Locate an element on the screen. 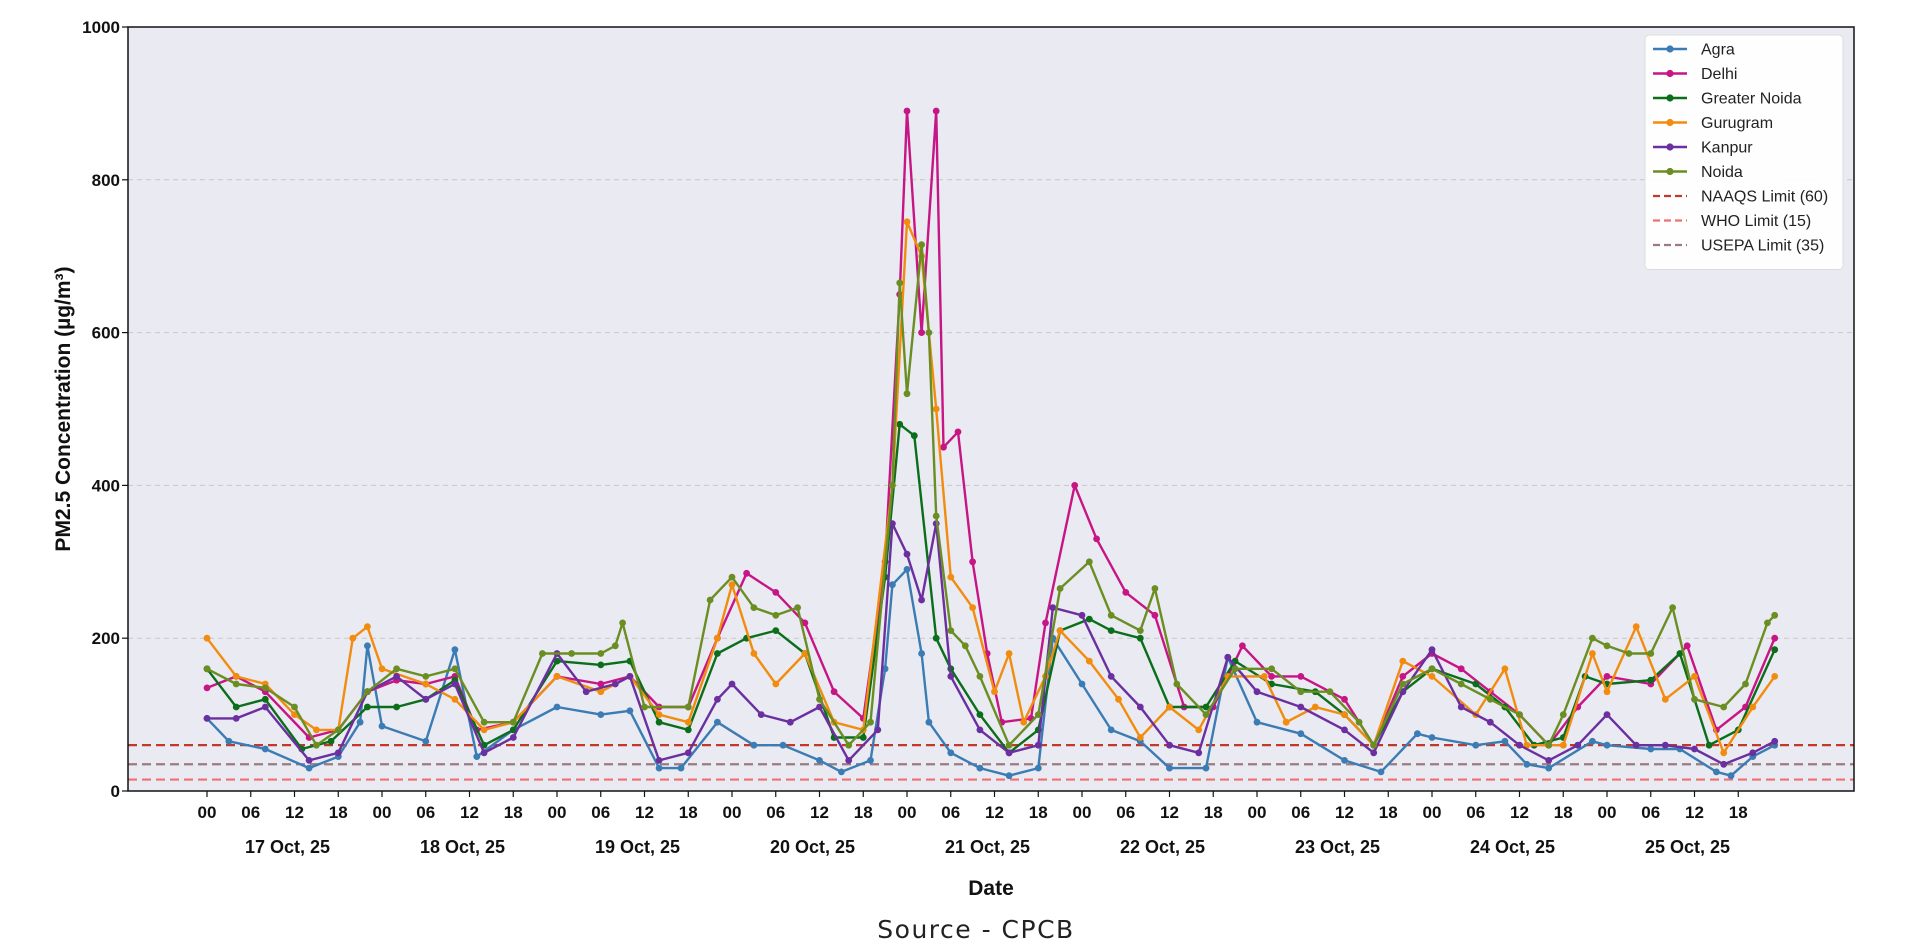 Image resolution: width=1920 pixels, height=946 pixels. x-date-label: 19 Oct, 25 is located at coordinates (637, 847).